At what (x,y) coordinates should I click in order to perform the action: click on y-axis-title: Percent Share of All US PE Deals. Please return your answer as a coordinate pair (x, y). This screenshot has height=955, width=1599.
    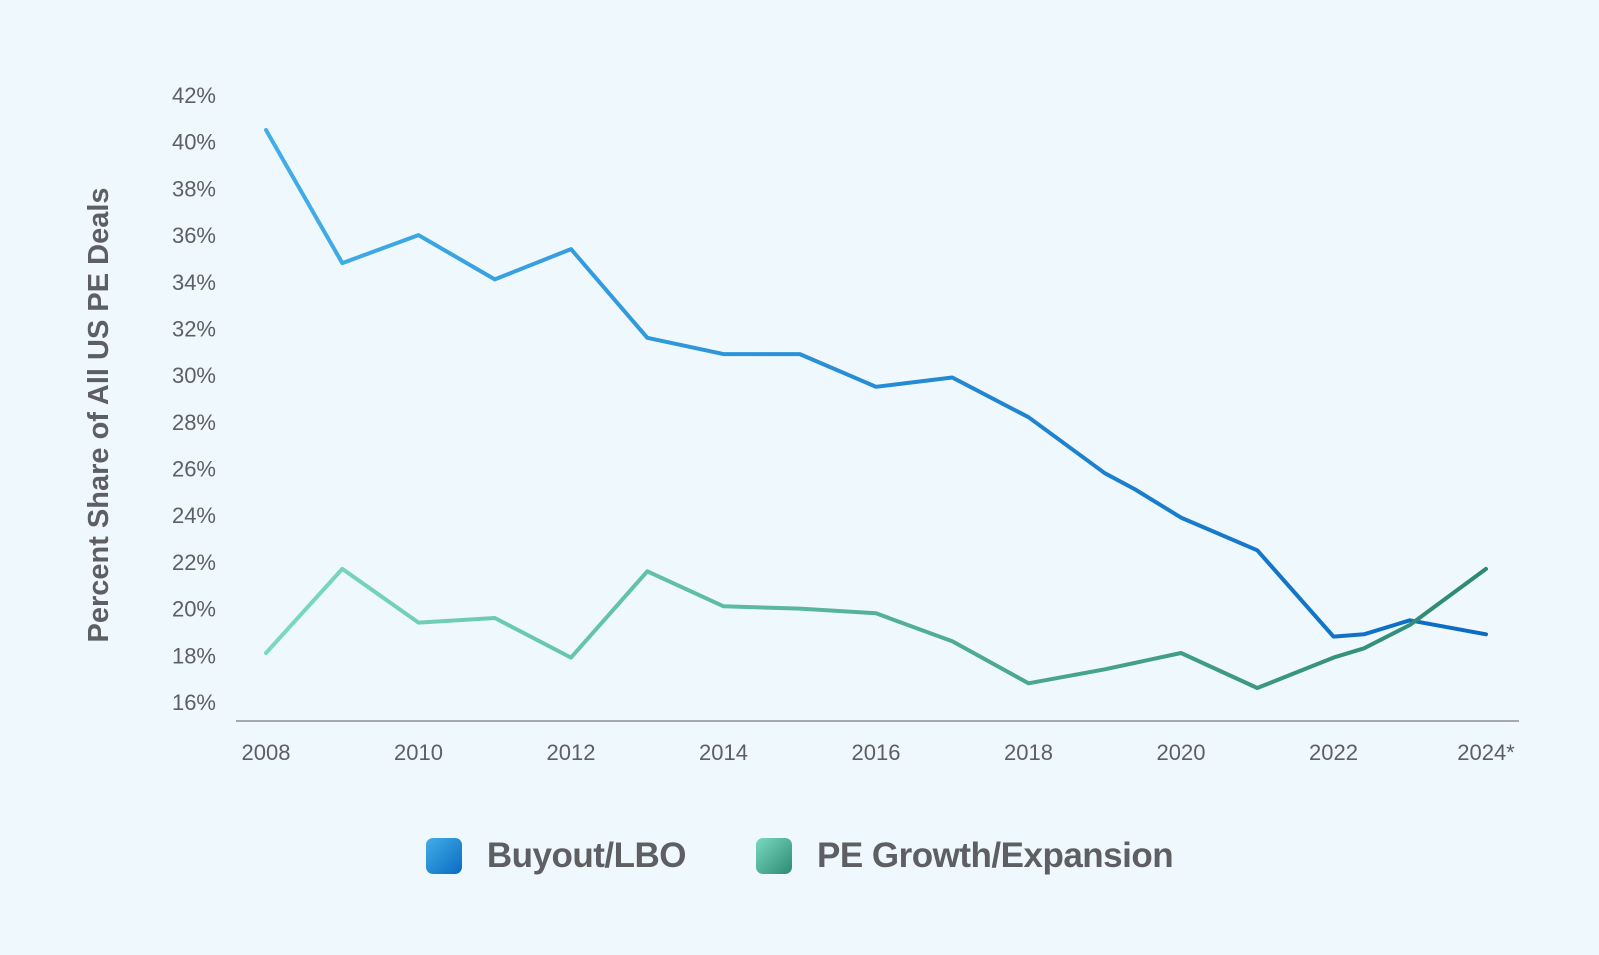
    Looking at the image, I should click on (99, 414).